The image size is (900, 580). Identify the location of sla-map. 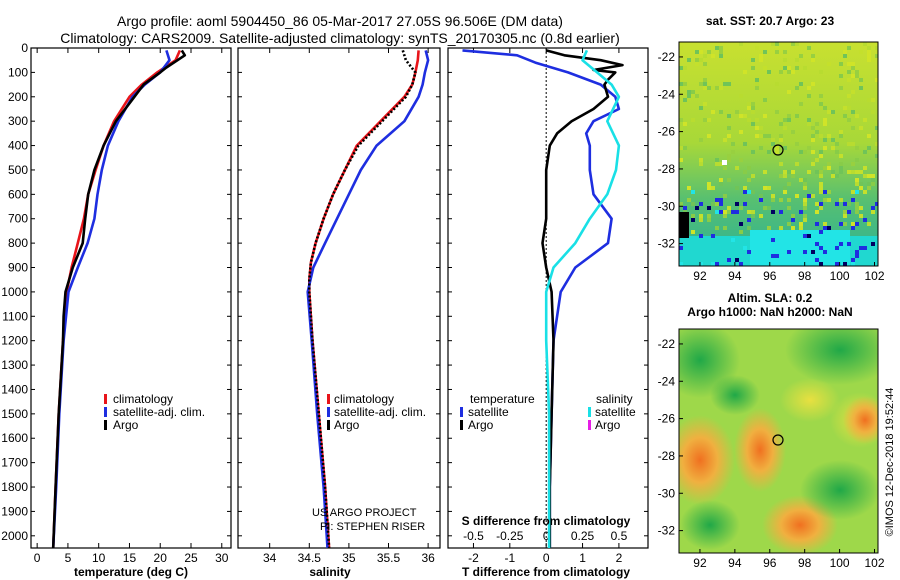
(778, 441).